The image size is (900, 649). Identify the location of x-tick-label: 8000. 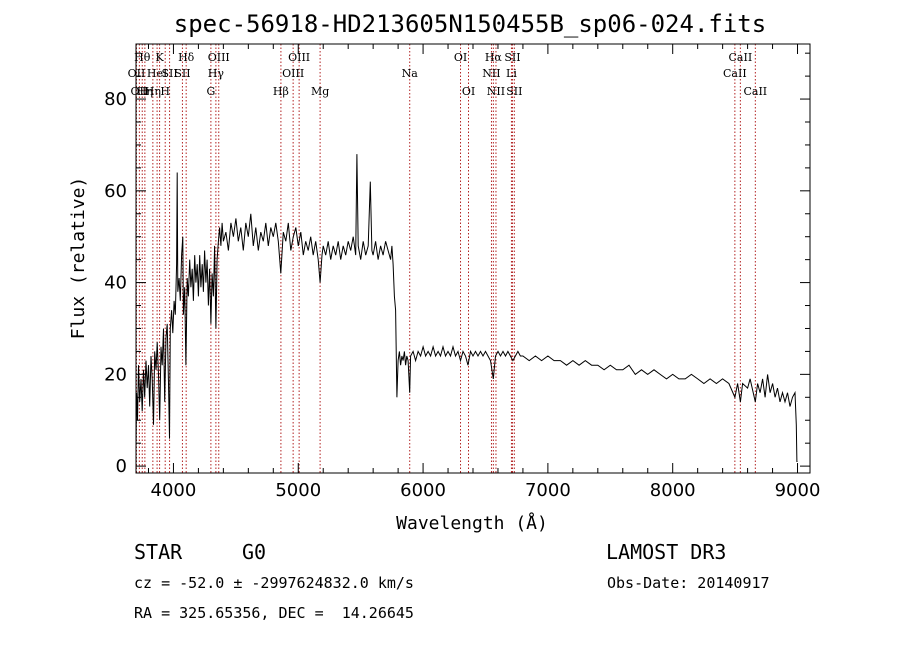
(673, 490).